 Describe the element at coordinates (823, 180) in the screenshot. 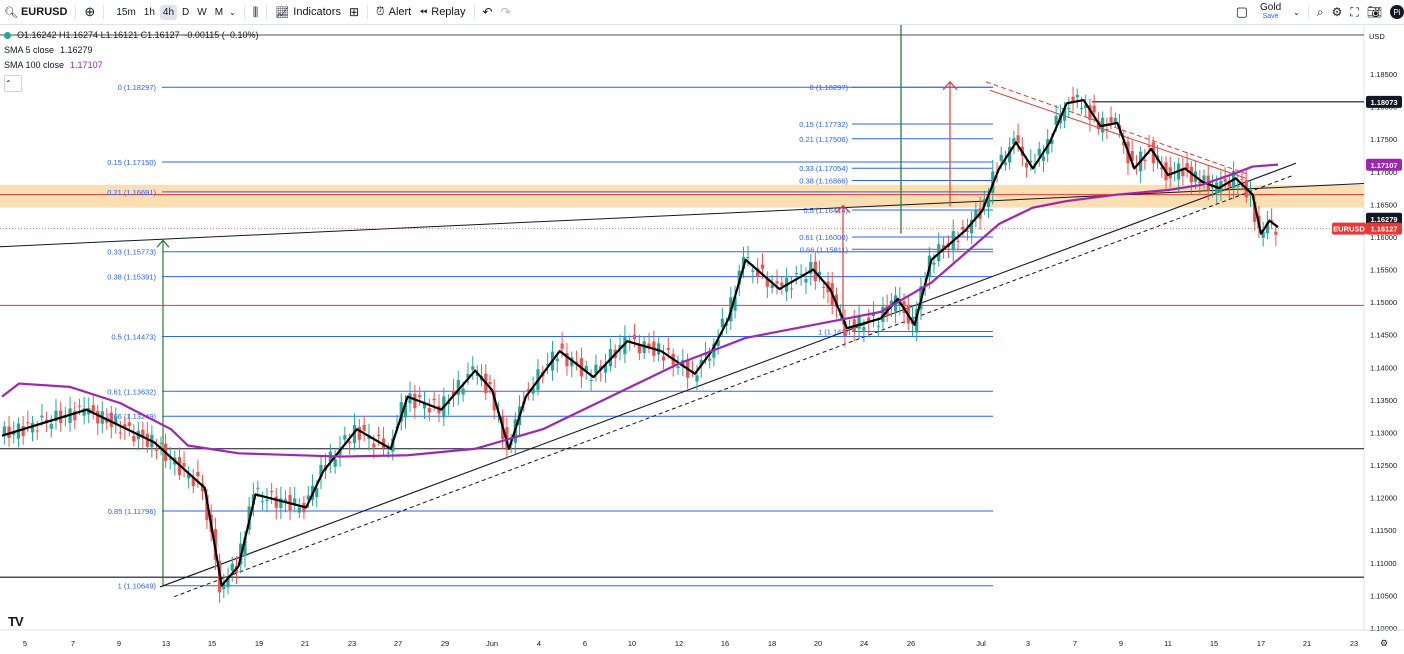

I see `fib-right-level-label: 0.38 (1.16866)` at that location.